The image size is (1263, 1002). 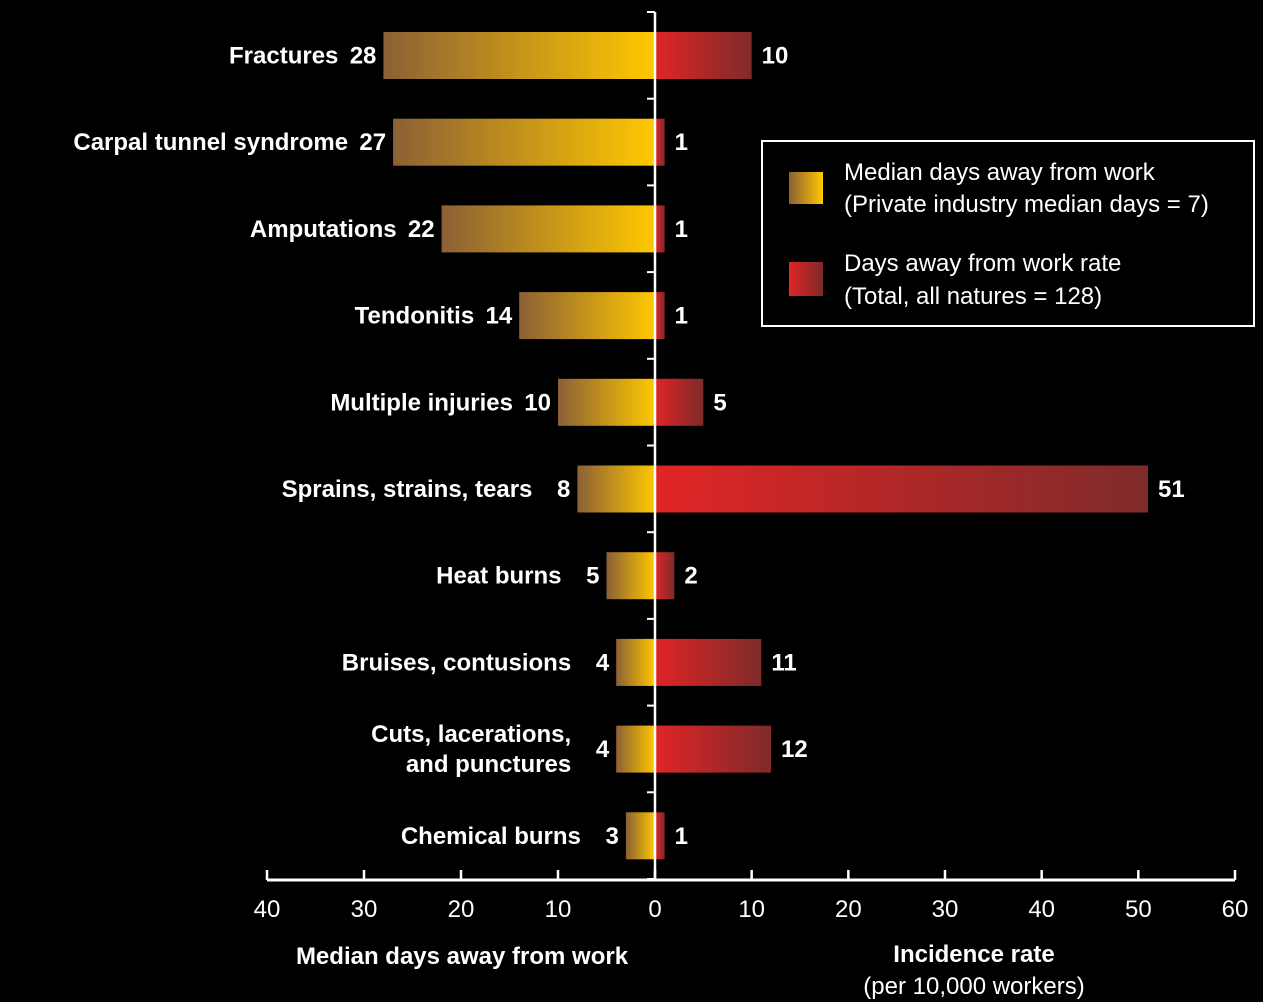 What do you see at coordinates (603, 749) in the screenshot?
I see `value-label-median-days-cuts-lacerations-and-punctures: 4` at bounding box center [603, 749].